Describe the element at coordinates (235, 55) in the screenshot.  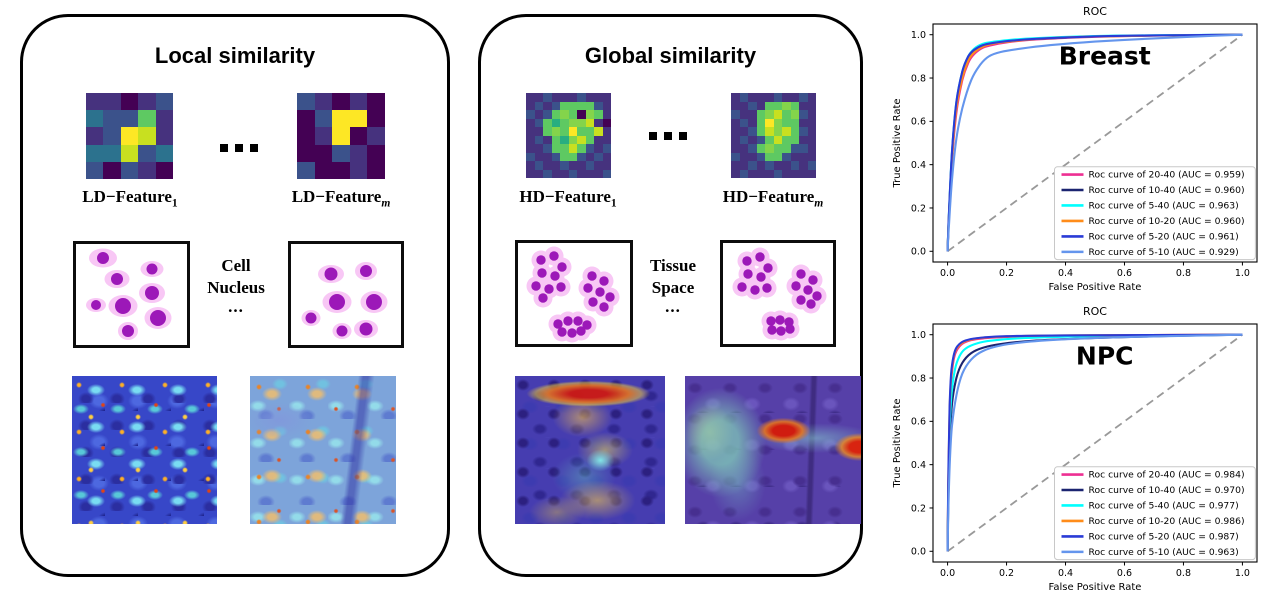
I see `local-panel-title: Local similarity` at that location.